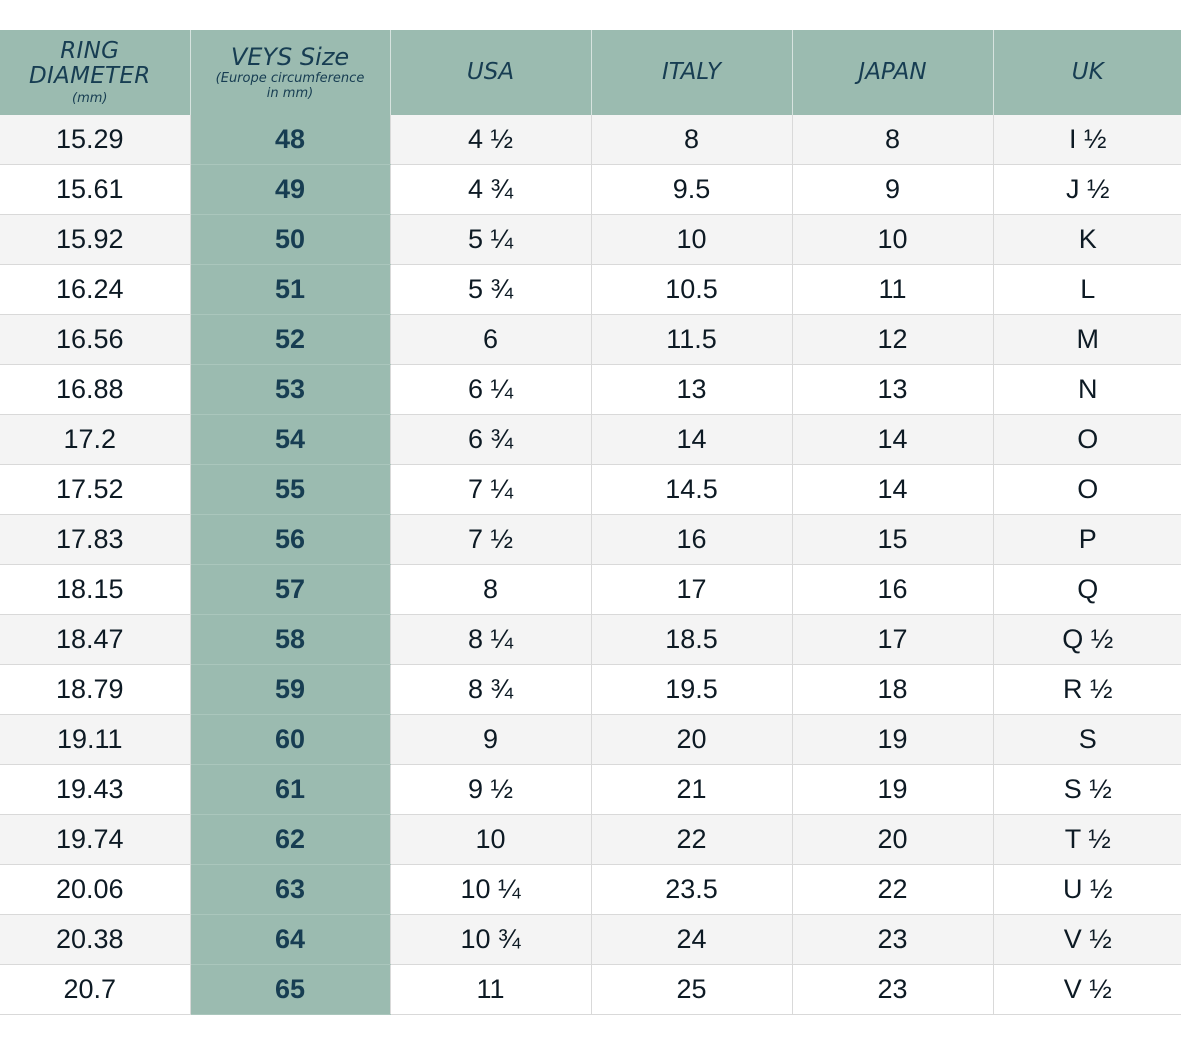 The height and width of the screenshot is (1041, 1181). I want to click on cell-usa: 4 ¾, so click(491, 189).